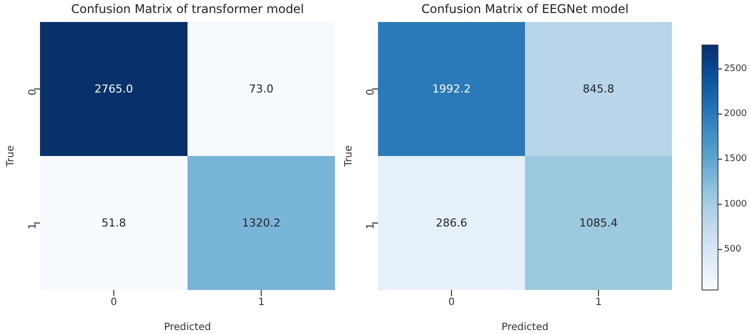 This screenshot has width=750, height=334. Describe the element at coordinates (113, 89) in the screenshot. I see `data-label: 2765.0` at that location.